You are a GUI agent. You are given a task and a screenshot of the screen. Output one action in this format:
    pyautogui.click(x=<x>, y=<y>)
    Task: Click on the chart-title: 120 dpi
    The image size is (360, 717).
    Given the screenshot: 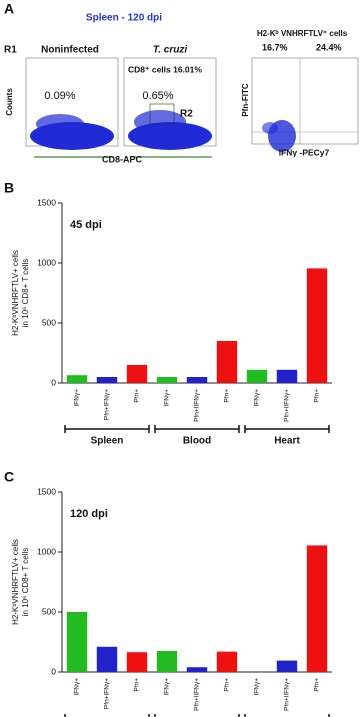 What is the action you would take?
    pyautogui.click(x=89, y=514)
    